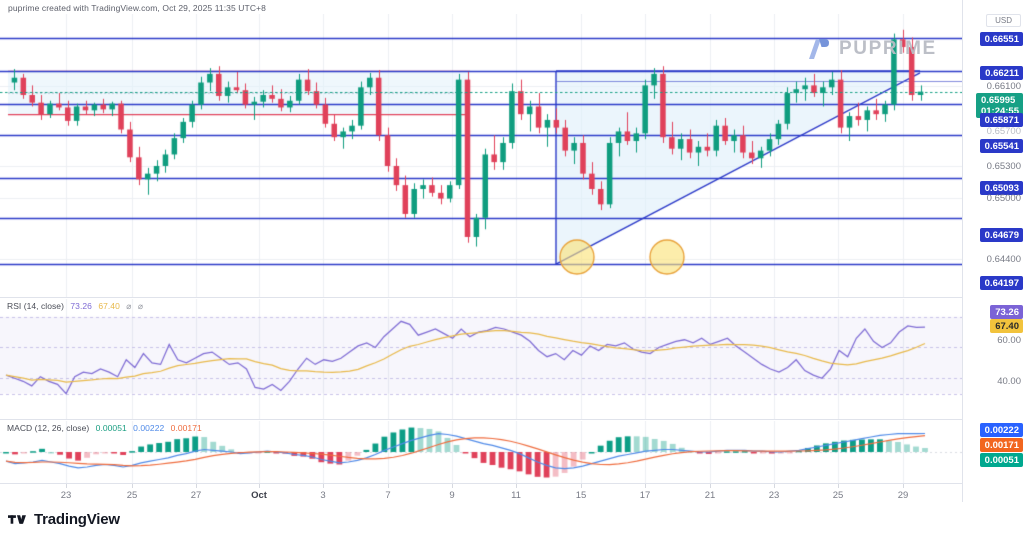 The width and height of the screenshot is (1024, 539). What do you see at coordinates (323, 495) in the screenshot?
I see `time-axis-label: 3` at bounding box center [323, 495].